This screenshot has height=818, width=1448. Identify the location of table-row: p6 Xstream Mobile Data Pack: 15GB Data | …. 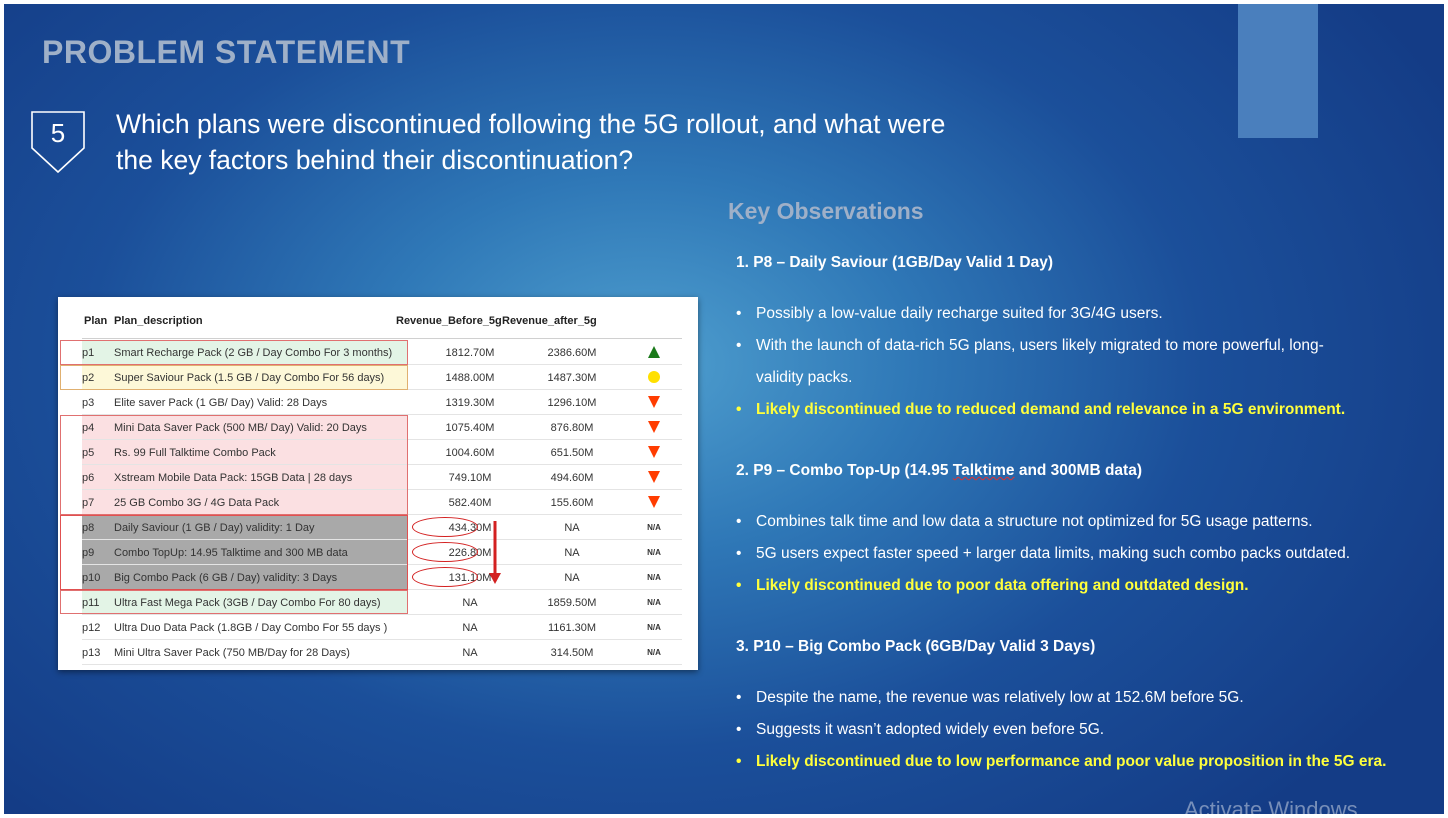
(382, 477).